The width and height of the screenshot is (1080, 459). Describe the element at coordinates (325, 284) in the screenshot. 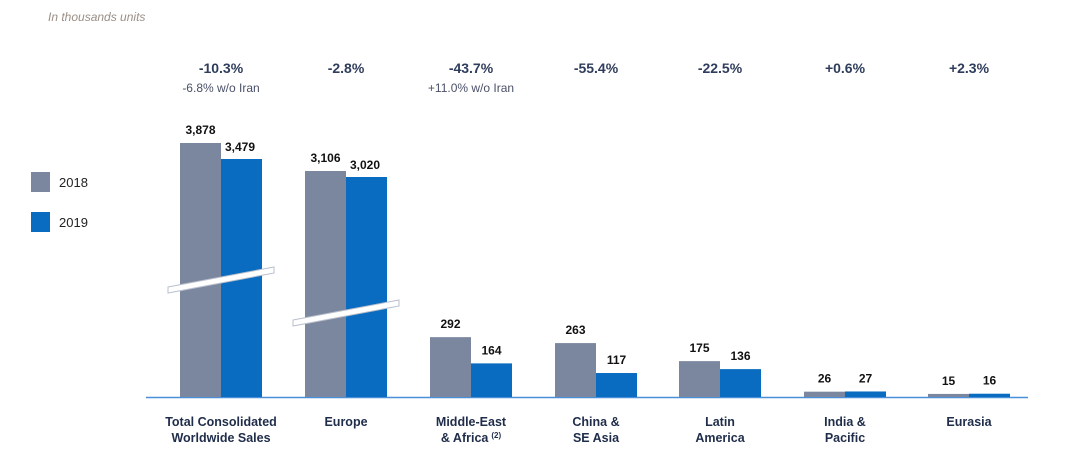

I see `bar-2018-cat1` at that location.